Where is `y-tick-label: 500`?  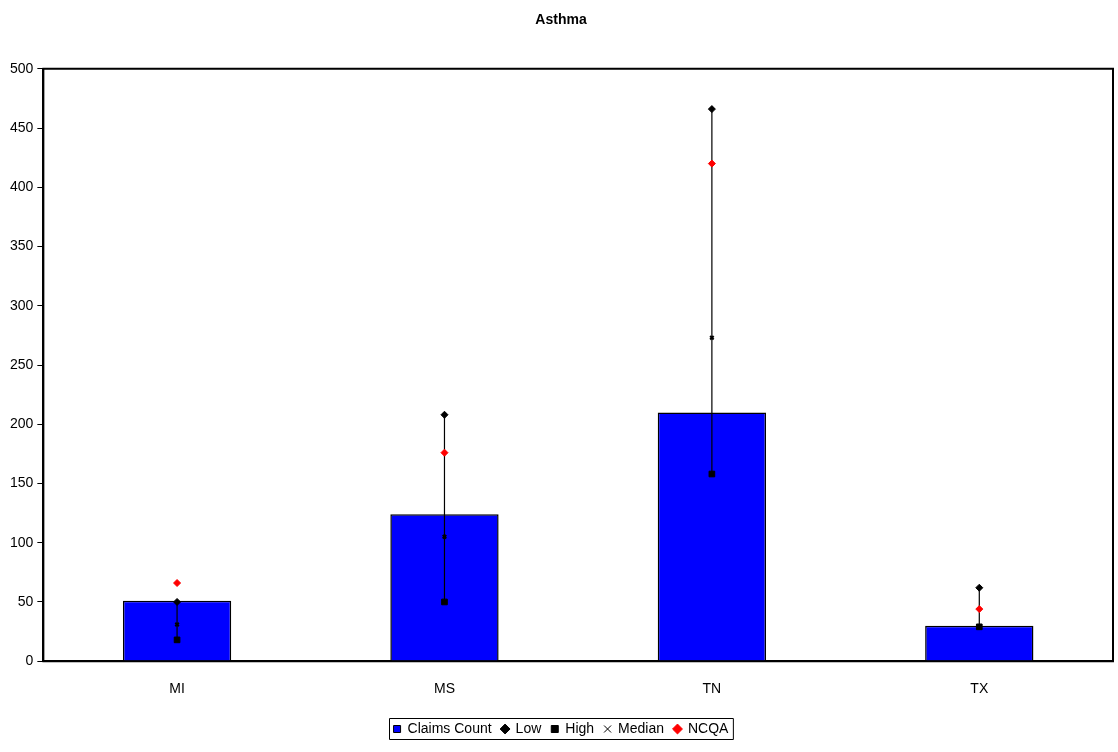 y-tick-label: 500 is located at coordinates (22, 67).